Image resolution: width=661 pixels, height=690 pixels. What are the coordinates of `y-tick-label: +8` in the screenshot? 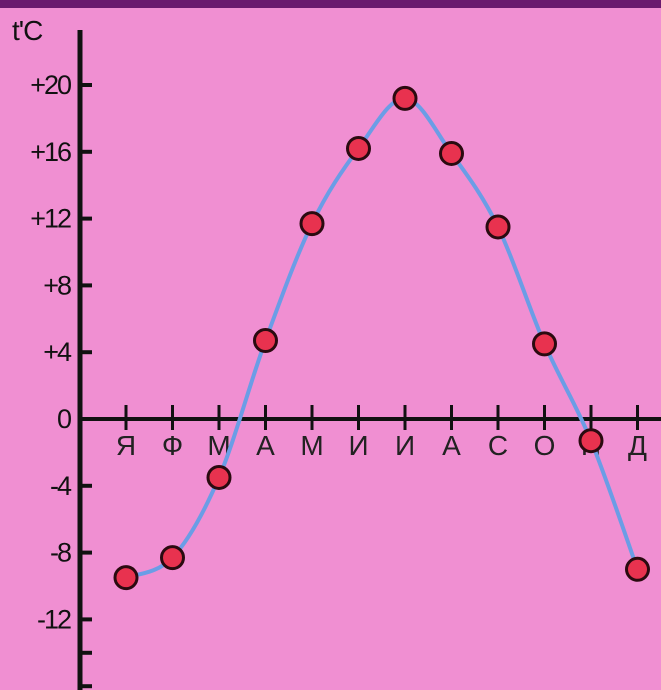 It's located at (57, 285).